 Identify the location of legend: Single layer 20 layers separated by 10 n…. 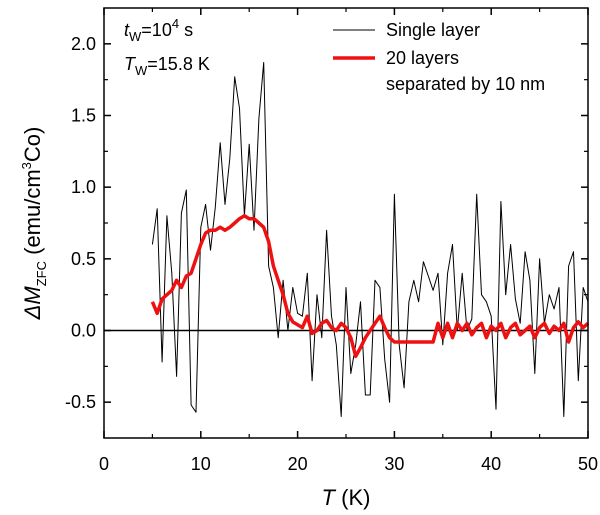
(439, 57).